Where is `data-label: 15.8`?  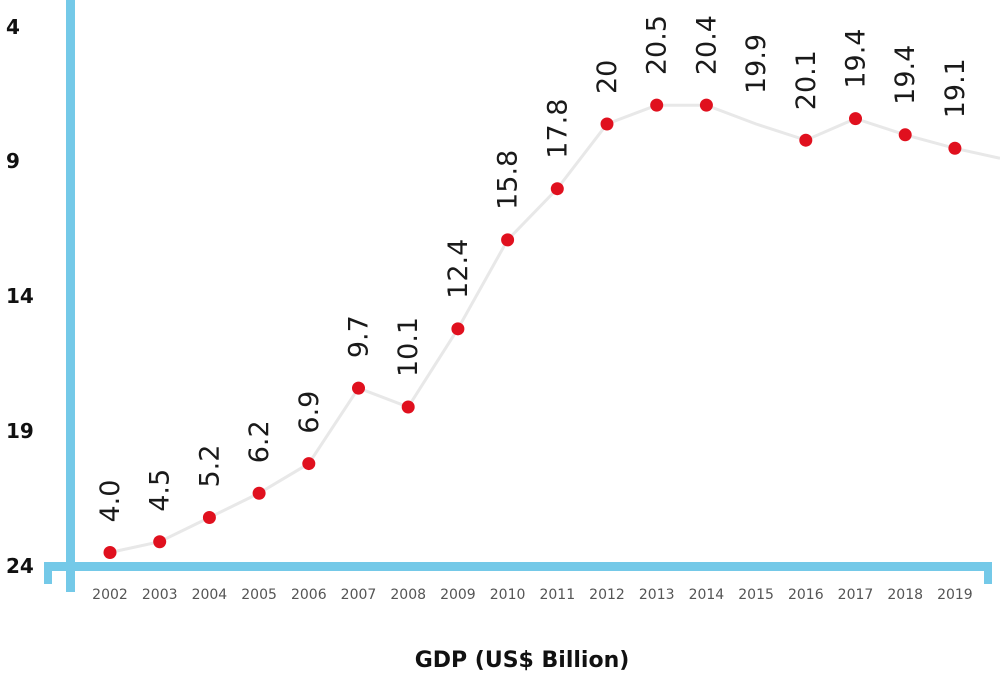
data-label: 15.8 is located at coordinates (508, 180).